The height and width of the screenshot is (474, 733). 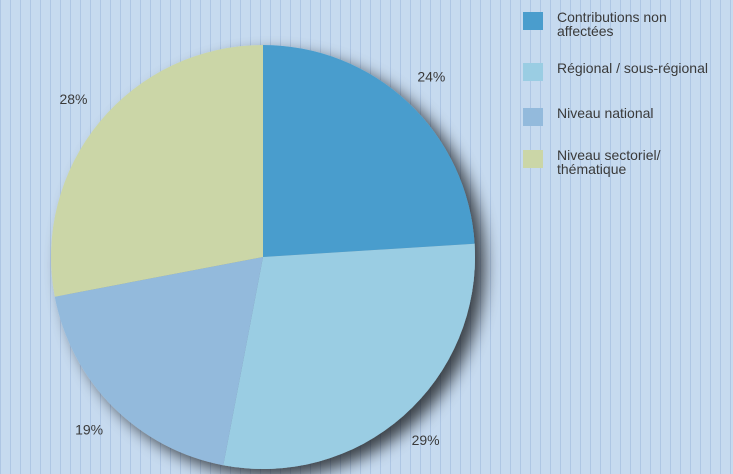 I want to click on legend-label: Contributions non affectées, so click(x=612, y=24).